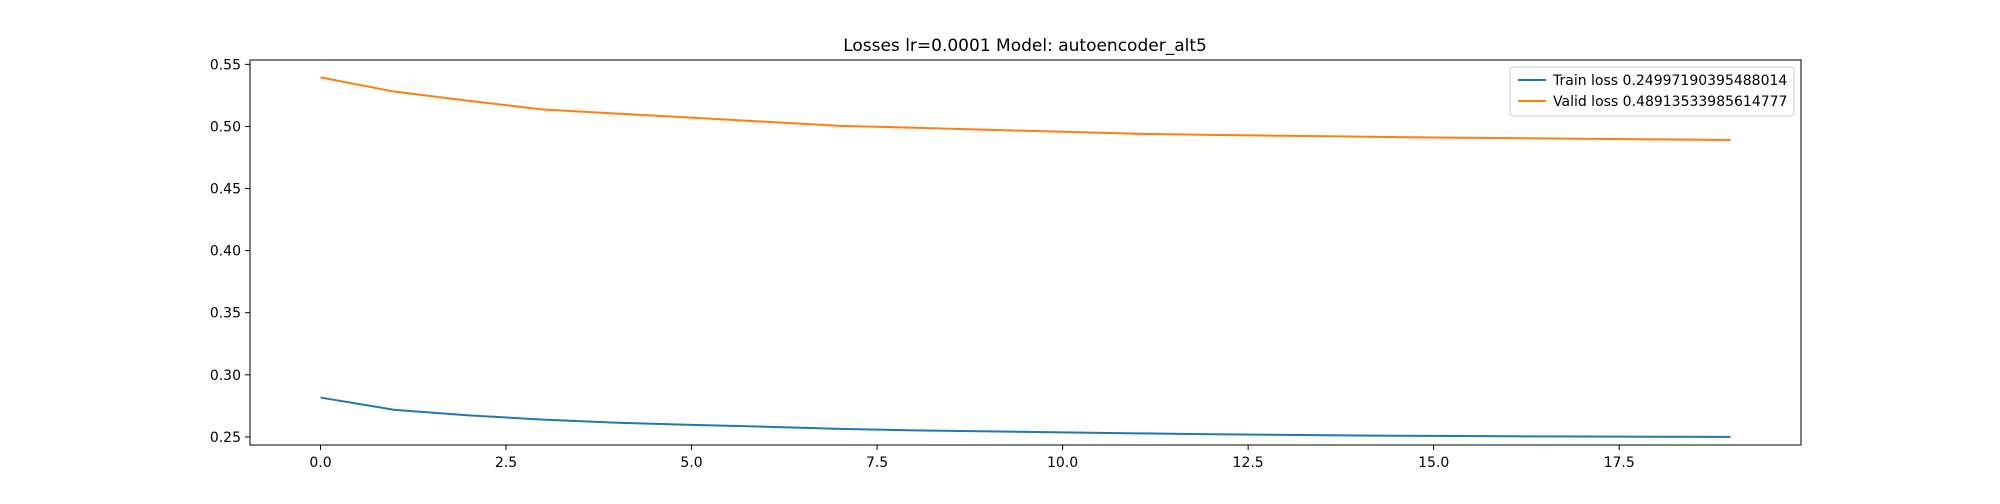 This screenshot has height=504, width=2000. Describe the element at coordinates (1670, 102) in the screenshot. I see `legend-label-1: Valid loss 0.48913533985614777` at that location.